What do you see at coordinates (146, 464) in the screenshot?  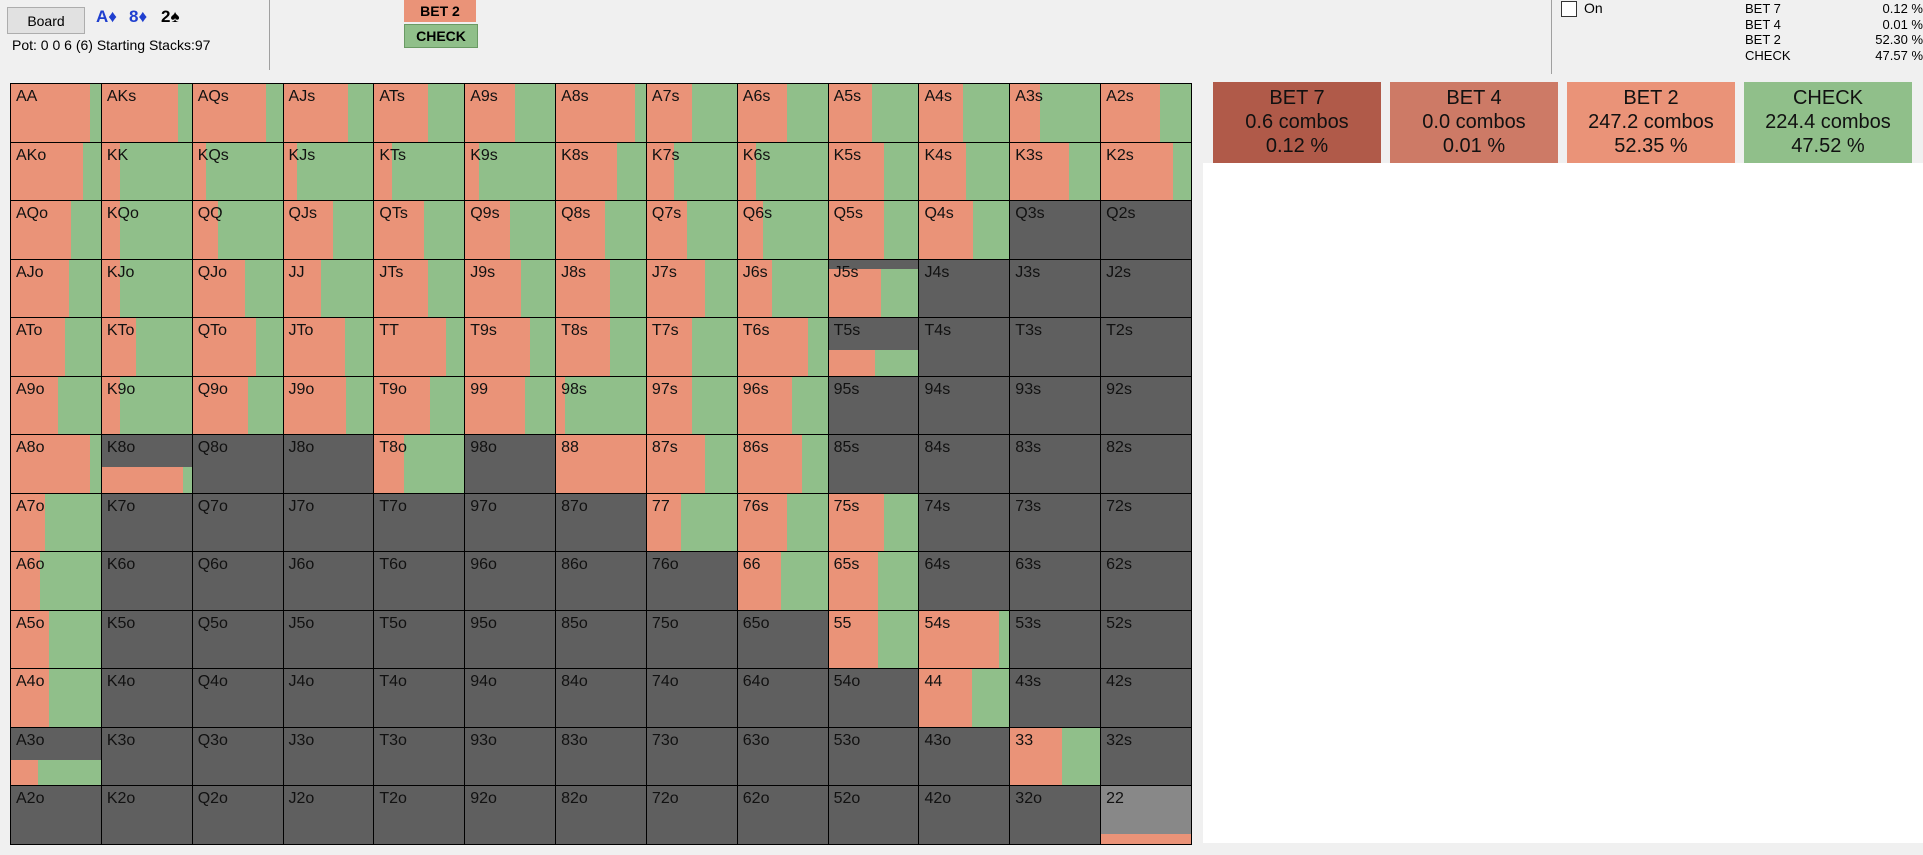 I see `hand-cell: K8o` at bounding box center [146, 464].